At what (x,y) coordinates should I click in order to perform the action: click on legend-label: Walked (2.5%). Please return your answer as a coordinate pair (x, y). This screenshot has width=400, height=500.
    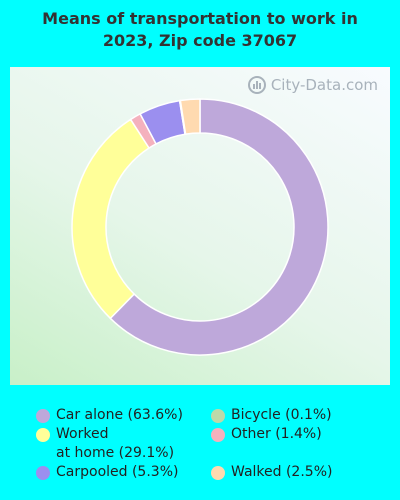
    Looking at the image, I should click on (282, 472).